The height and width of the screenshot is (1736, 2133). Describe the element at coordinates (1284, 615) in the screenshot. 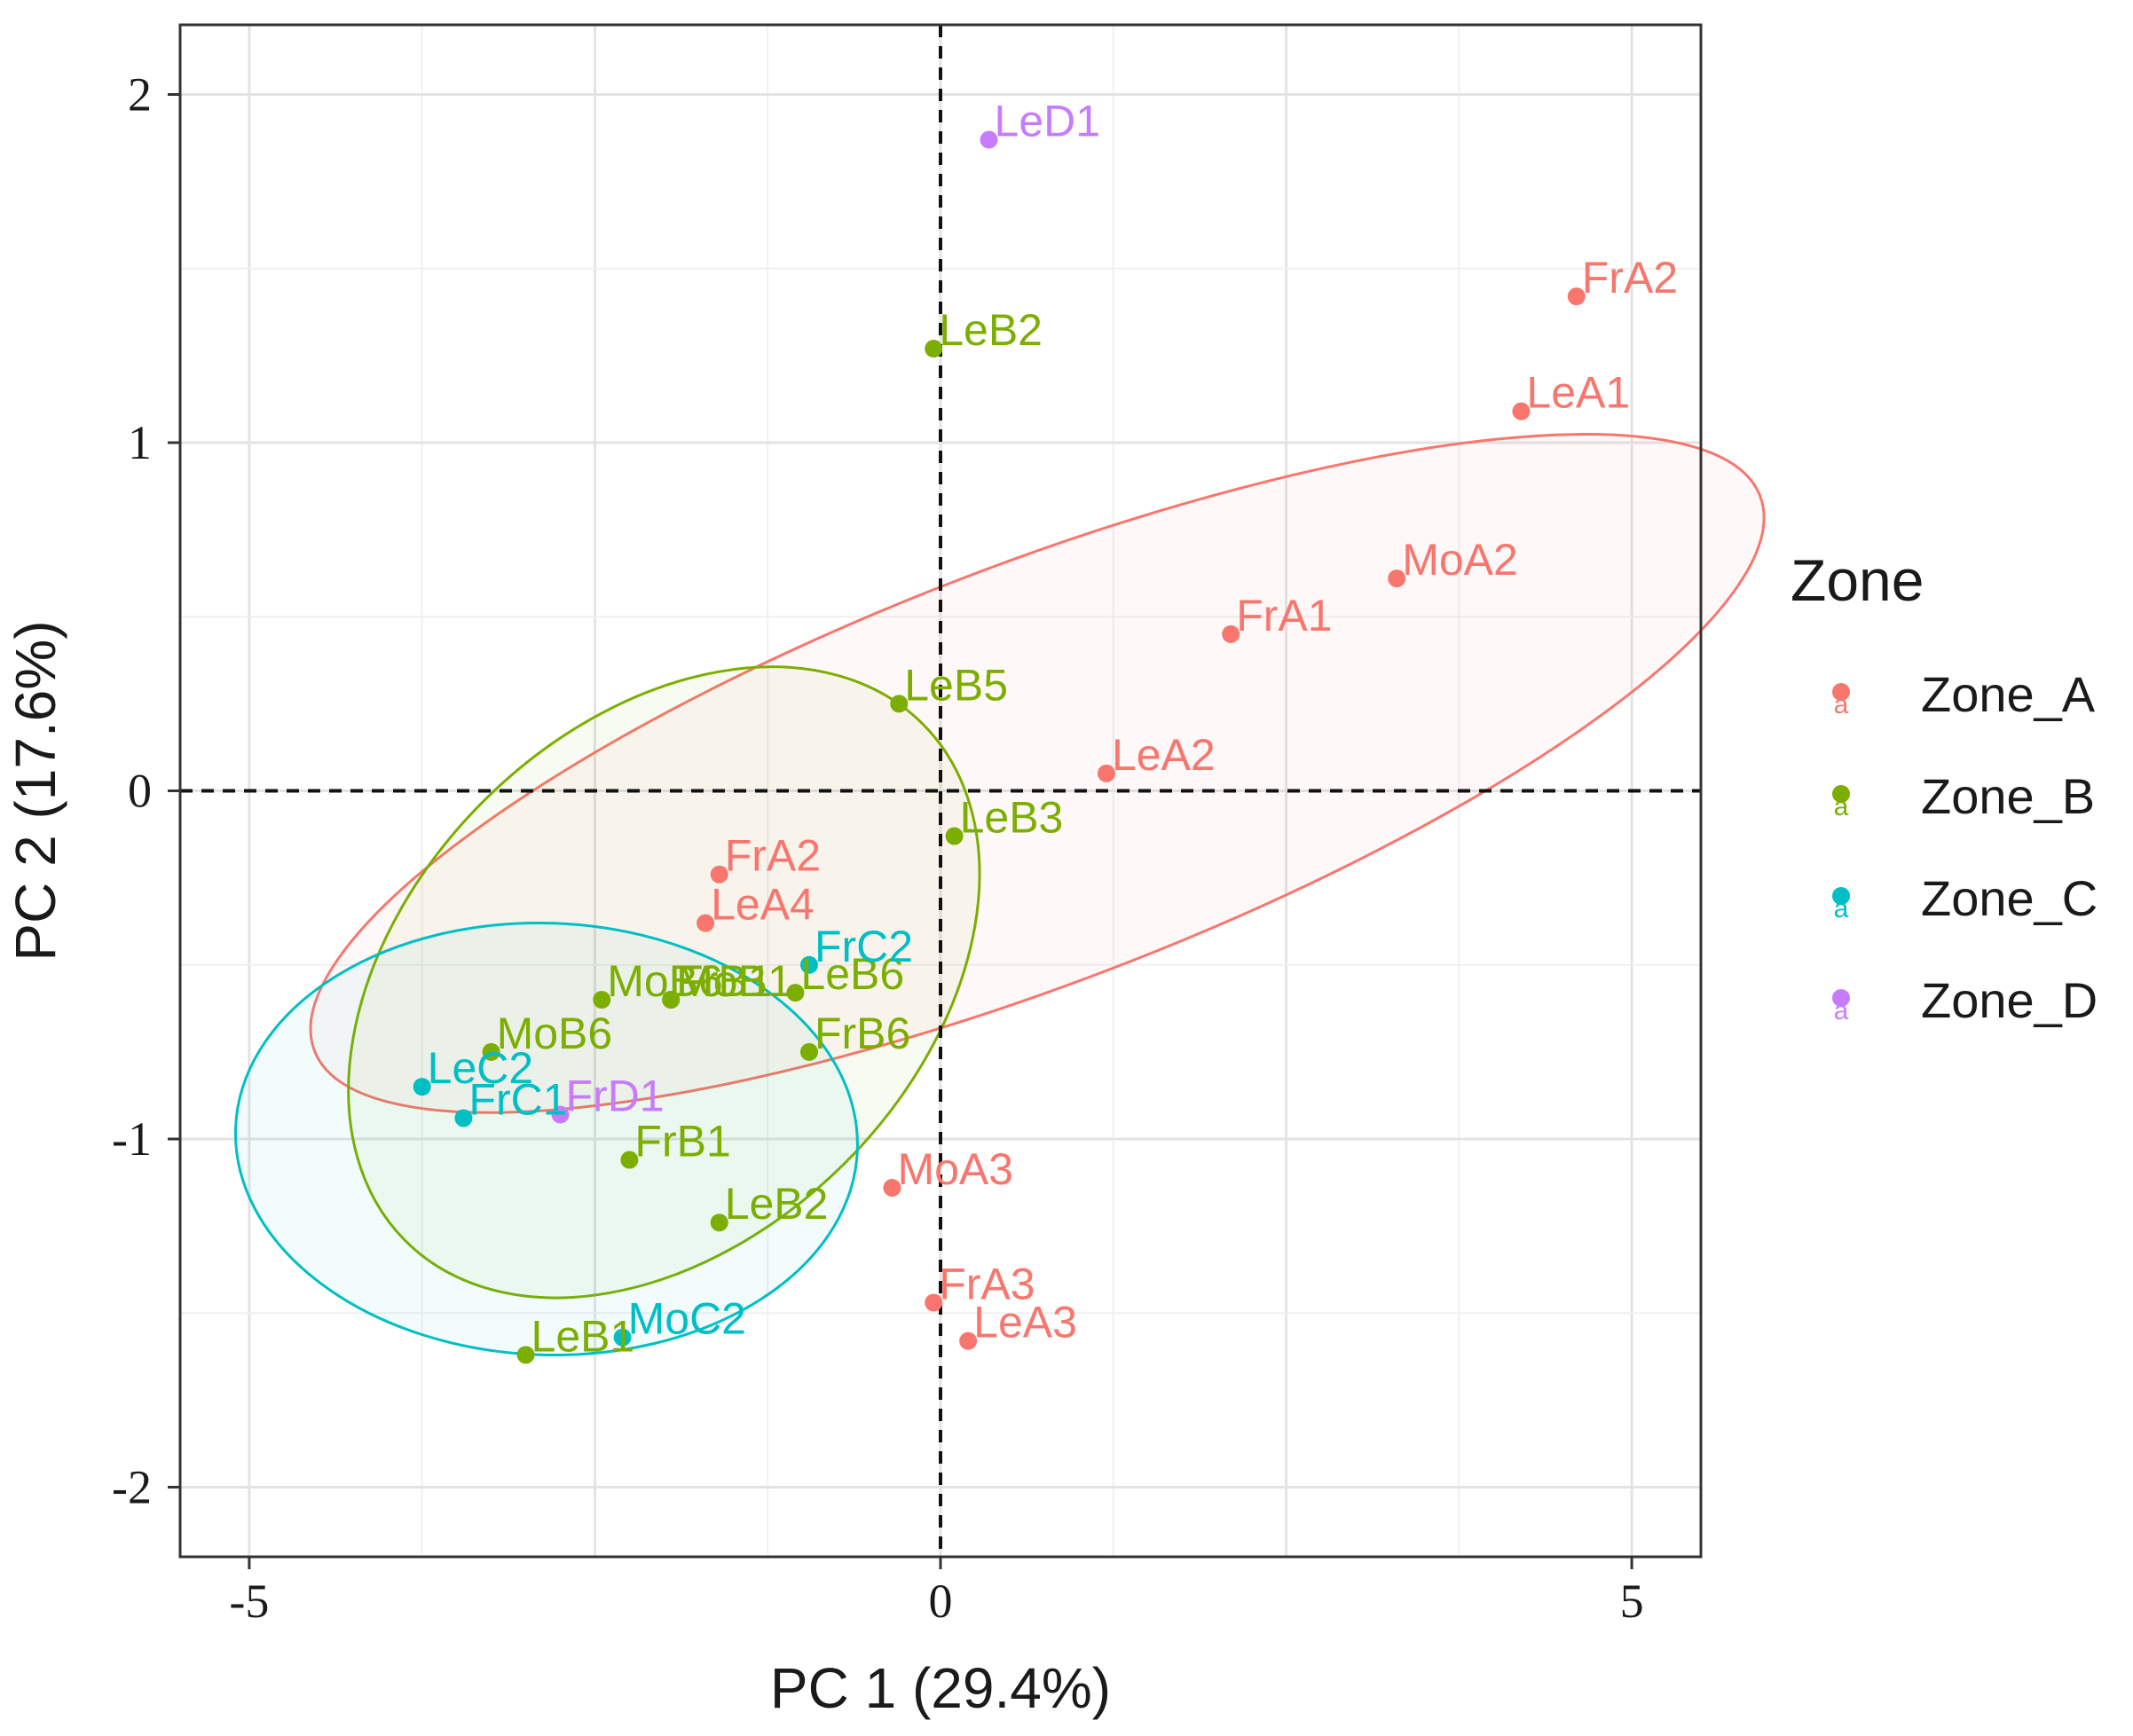

I see `point-label: FrA1` at that location.